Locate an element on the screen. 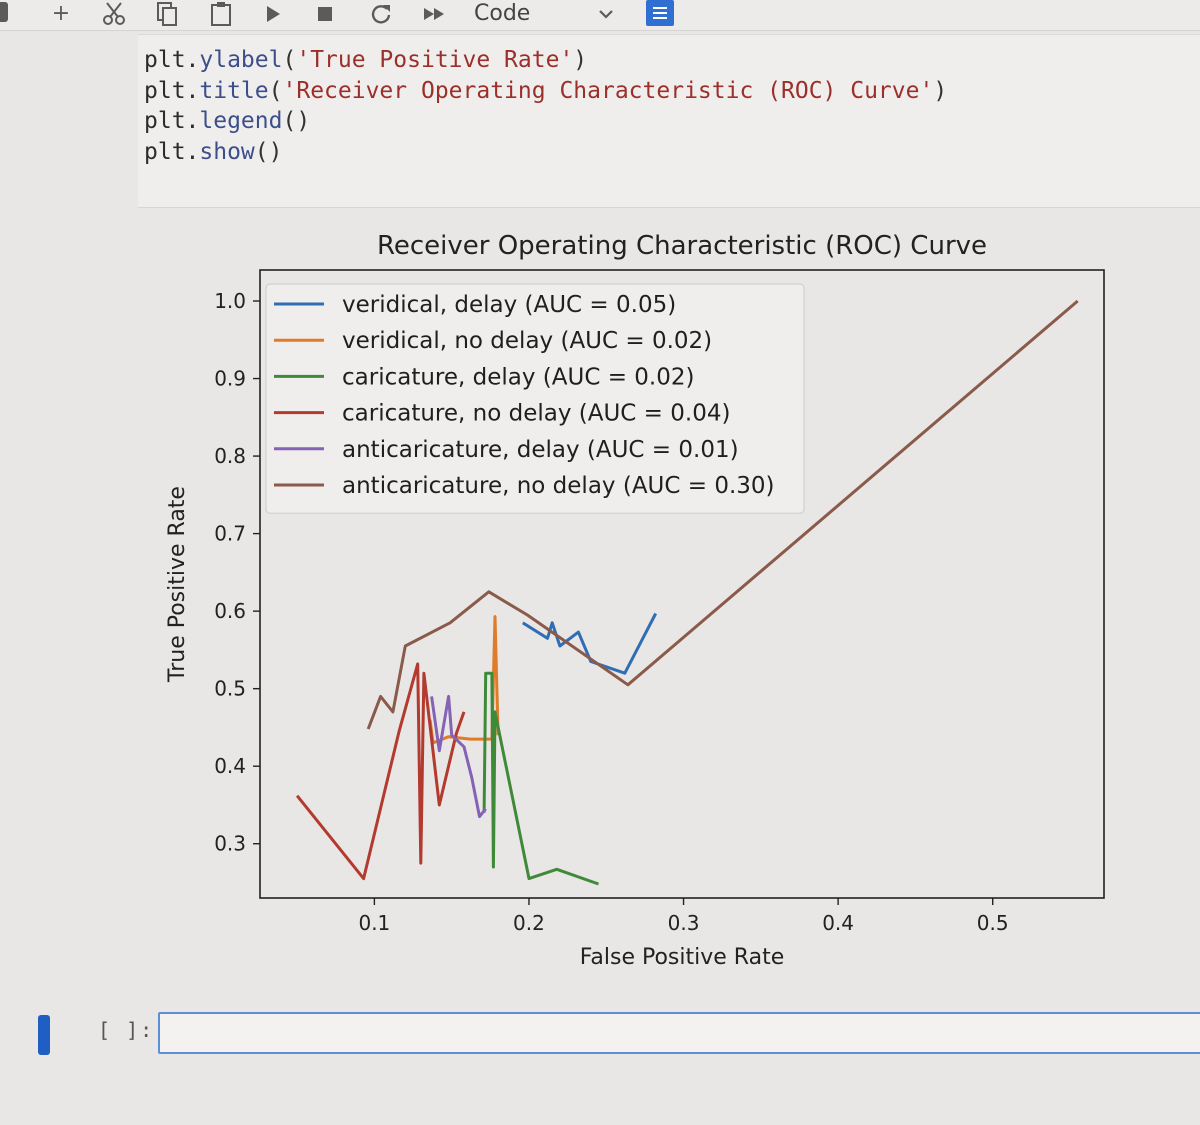 This screenshot has height=1125, width=1200. add-cell-icon: + is located at coordinates (61, 13).